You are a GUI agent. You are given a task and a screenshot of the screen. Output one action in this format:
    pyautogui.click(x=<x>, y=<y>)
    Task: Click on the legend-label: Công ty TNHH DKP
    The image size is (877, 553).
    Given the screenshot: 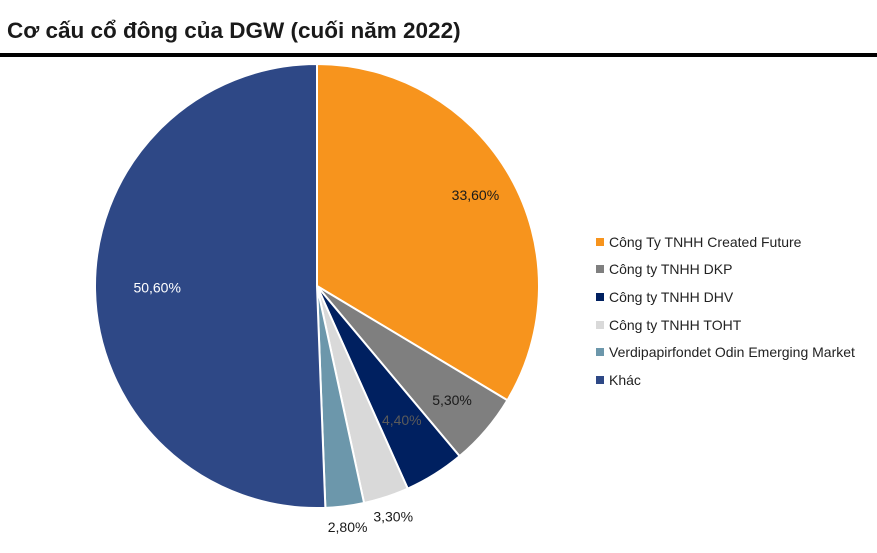 What is the action you would take?
    pyautogui.click(x=671, y=269)
    